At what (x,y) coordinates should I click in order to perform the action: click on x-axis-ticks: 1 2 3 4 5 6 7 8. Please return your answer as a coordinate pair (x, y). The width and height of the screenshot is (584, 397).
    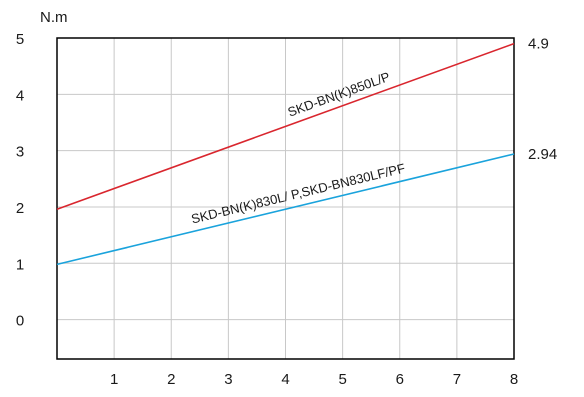
    Looking at the image, I should click on (314, 379).